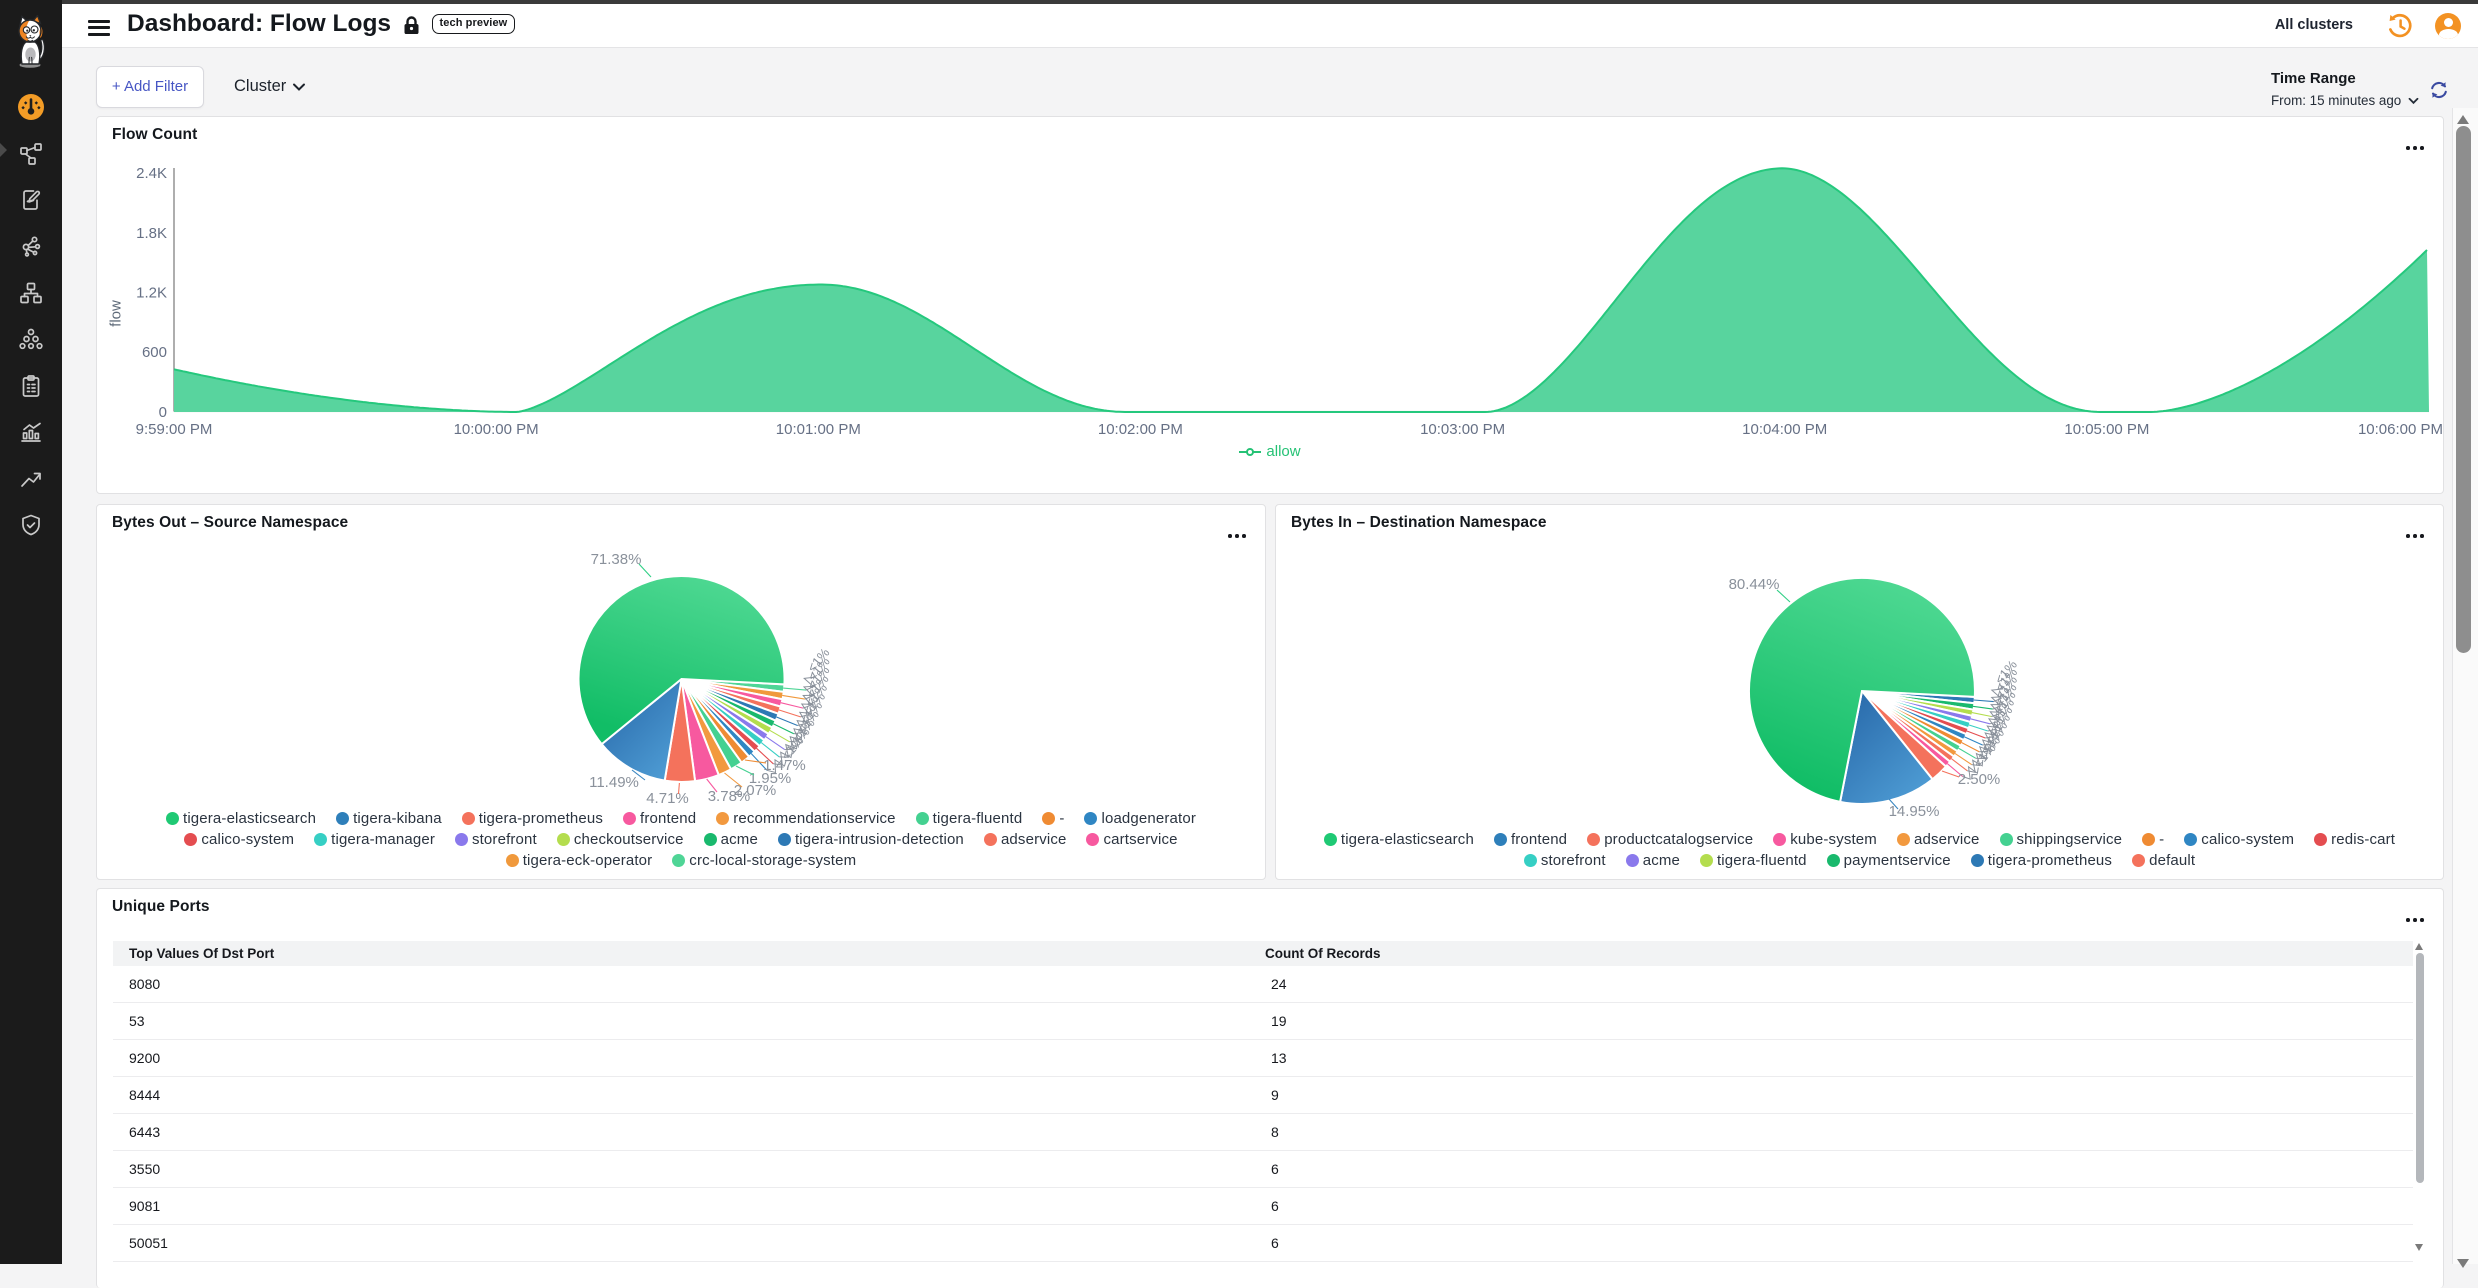  I want to click on svg-text: 1.8K, so click(151, 233).